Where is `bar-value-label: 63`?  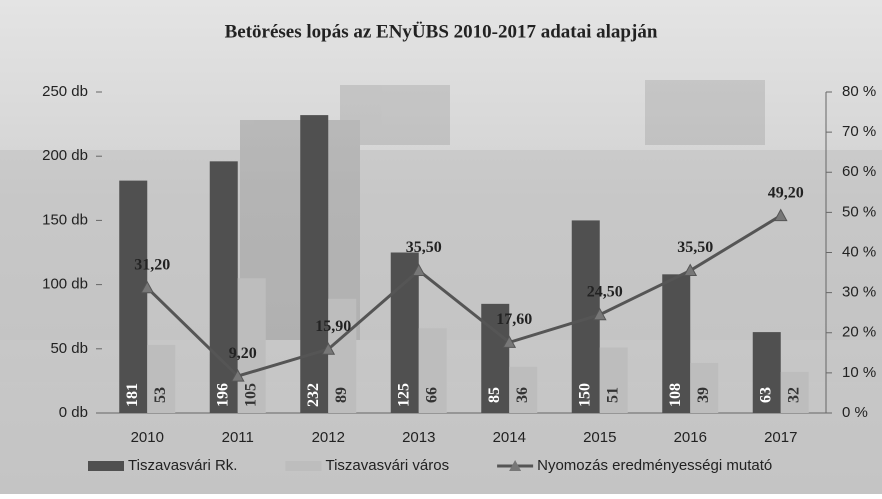 bar-value-label: 63 is located at coordinates (765, 395).